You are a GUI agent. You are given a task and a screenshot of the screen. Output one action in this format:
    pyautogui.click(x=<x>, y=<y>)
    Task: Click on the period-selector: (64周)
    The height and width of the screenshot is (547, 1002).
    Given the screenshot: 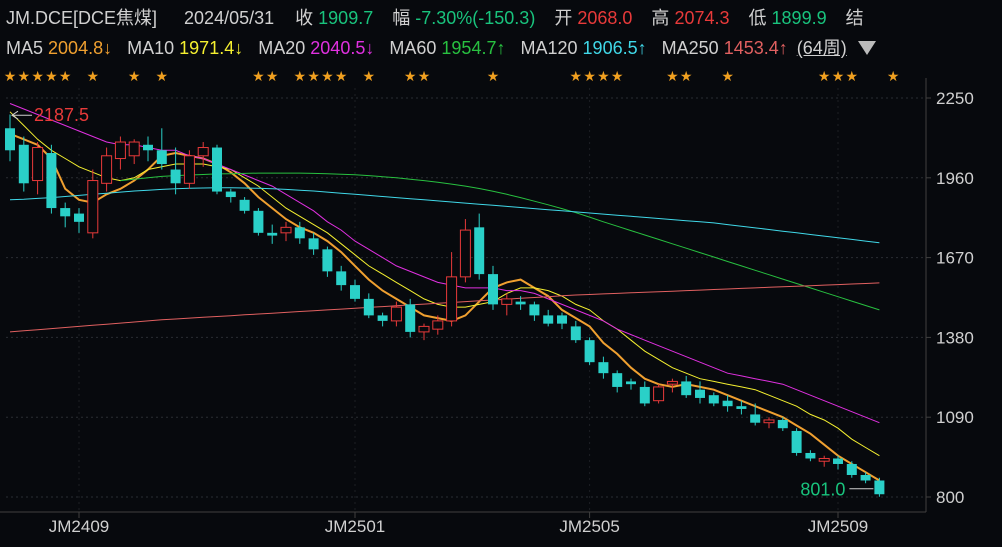 What is the action you would take?
    pyautogui.click(x=821, y=48)
    